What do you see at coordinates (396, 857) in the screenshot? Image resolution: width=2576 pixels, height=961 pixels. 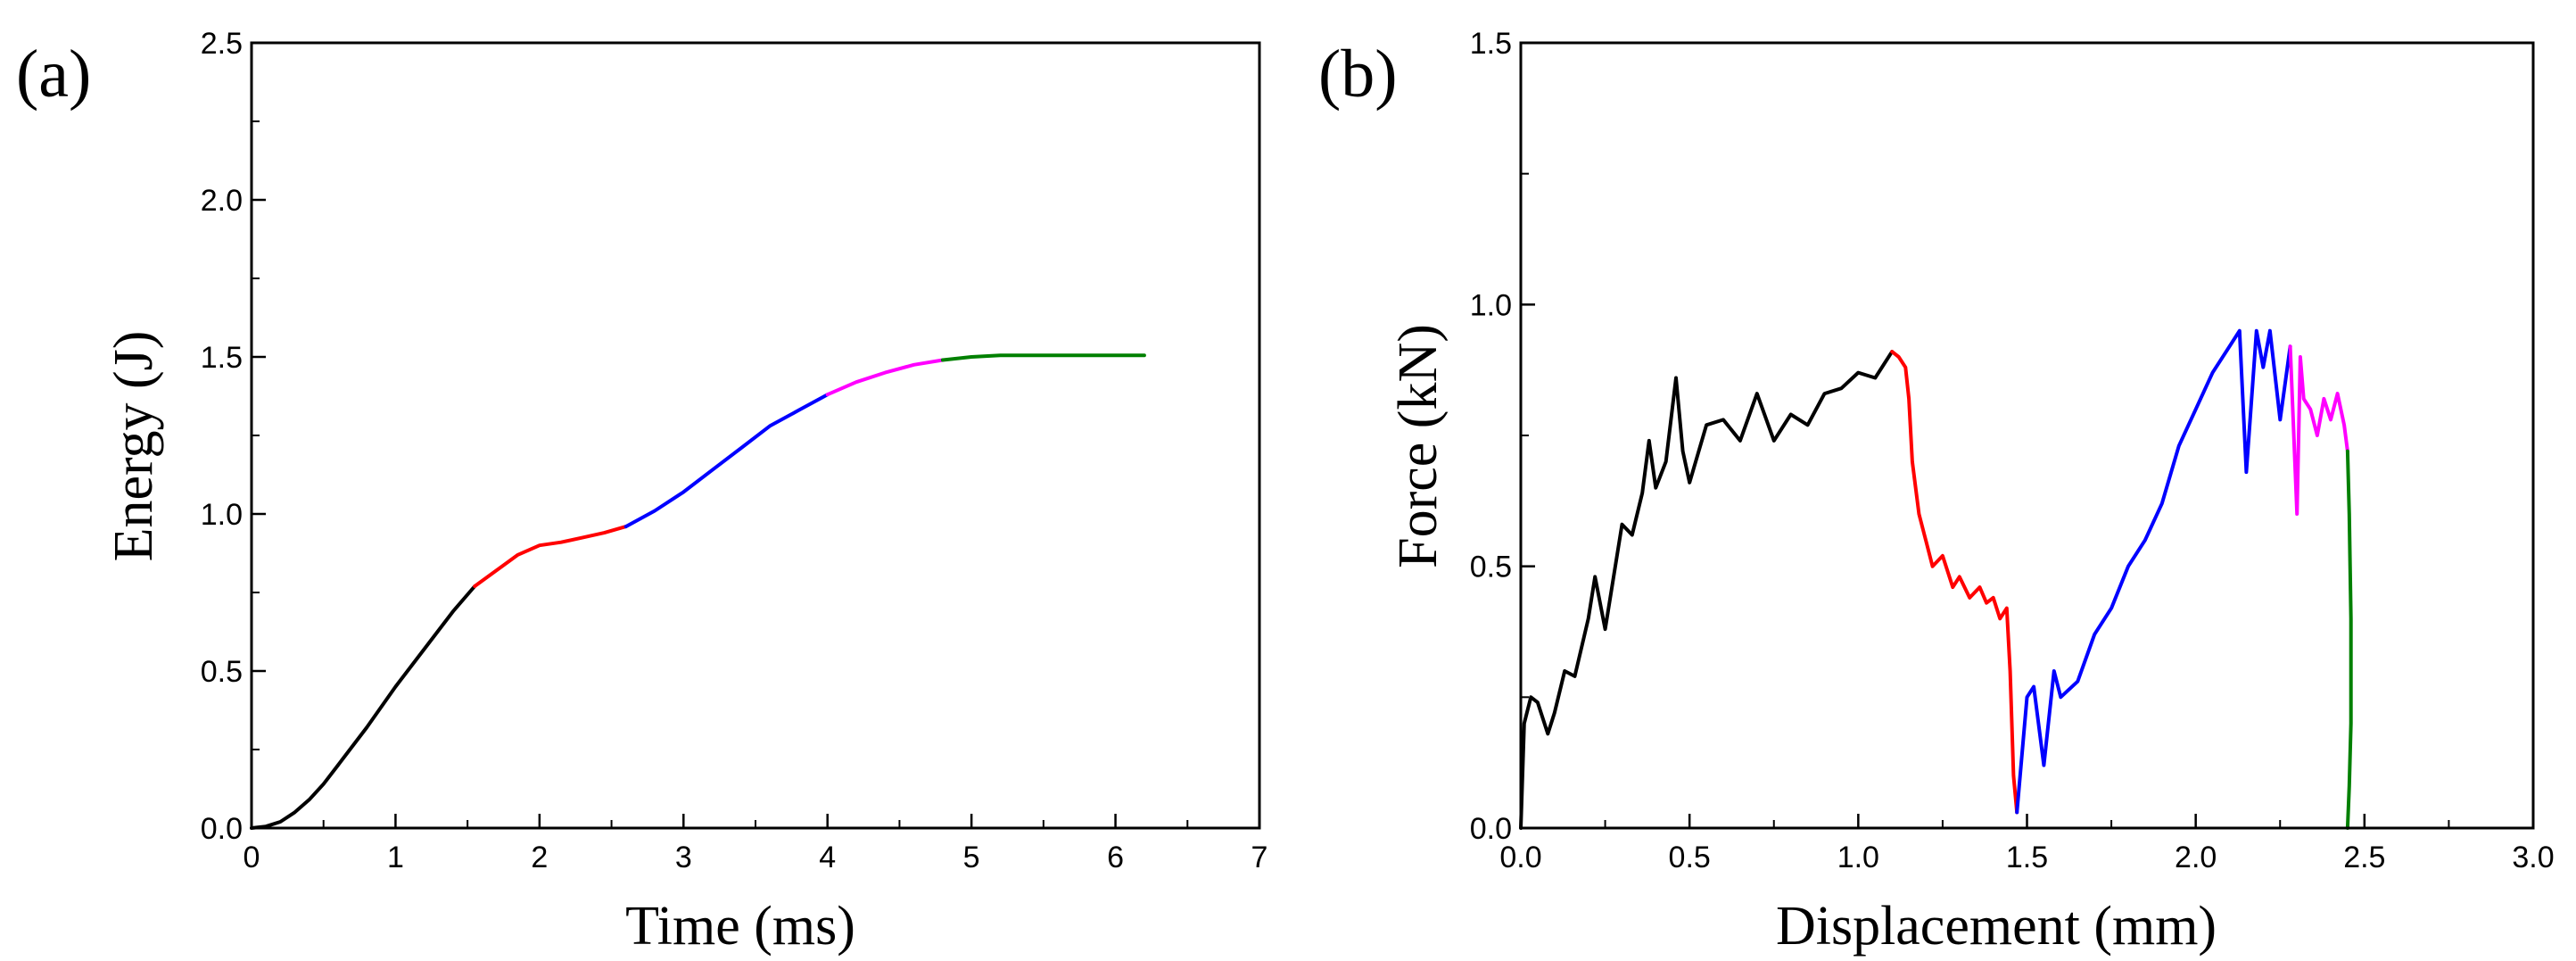 I see `x-tick-label-a: 1` at bounding box center [396, 857].